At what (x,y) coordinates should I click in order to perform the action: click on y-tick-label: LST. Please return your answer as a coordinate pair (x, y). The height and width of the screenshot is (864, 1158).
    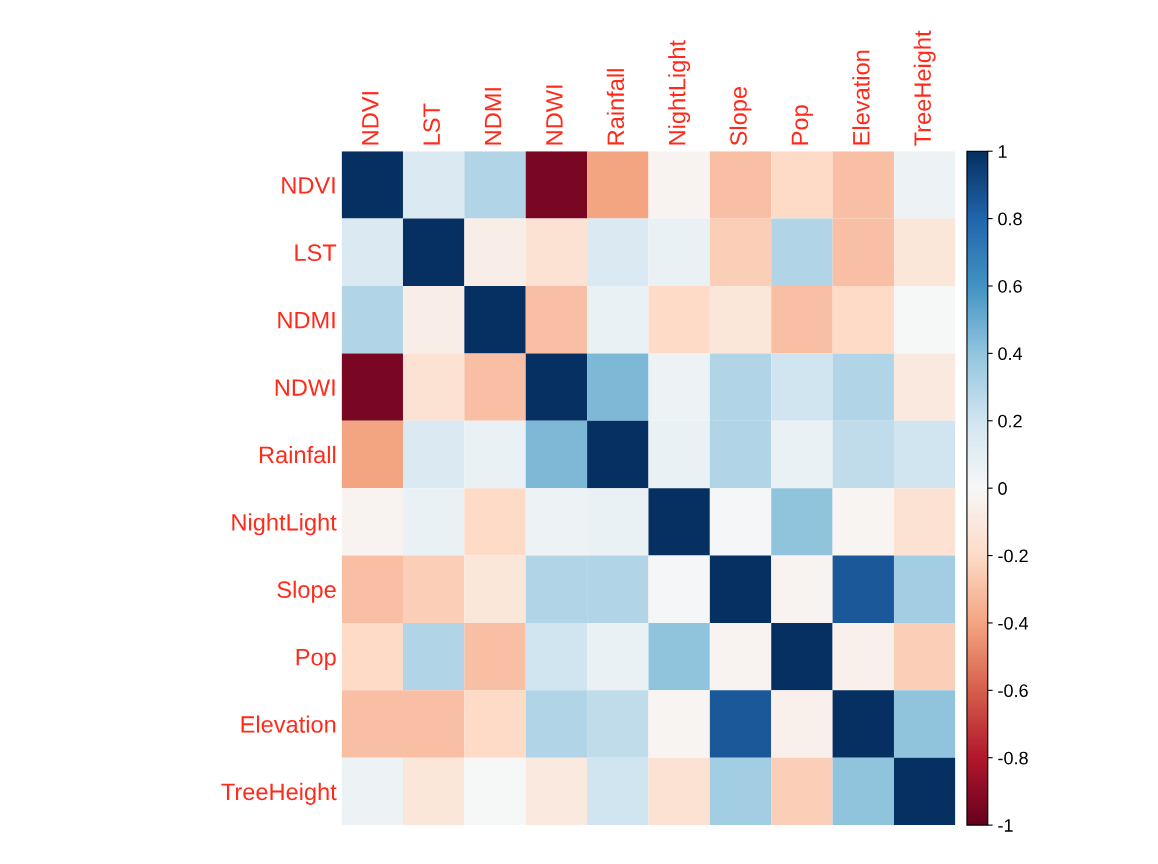
    Looking at the image, I should click on (316, 253).